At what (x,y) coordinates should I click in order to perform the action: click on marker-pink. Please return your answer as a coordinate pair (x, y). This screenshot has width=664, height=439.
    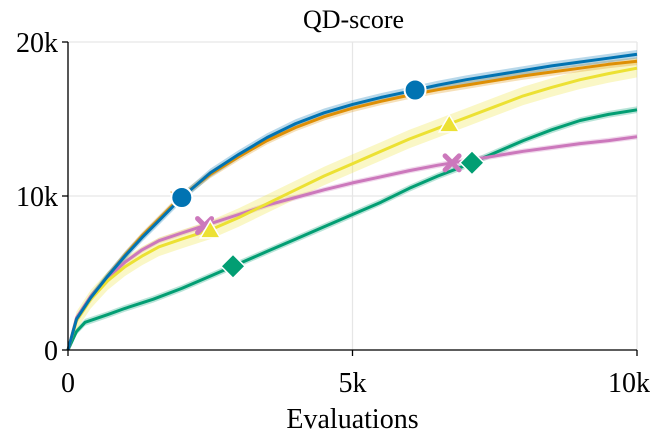
    Looking at the image, I should click on (452, 163).